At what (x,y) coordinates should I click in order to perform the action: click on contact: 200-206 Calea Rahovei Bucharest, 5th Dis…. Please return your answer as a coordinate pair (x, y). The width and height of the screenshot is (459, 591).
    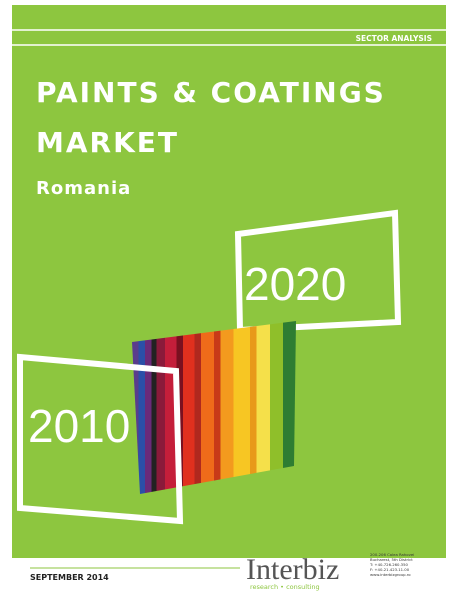
    Looking at the image, I should click on (391, 564).